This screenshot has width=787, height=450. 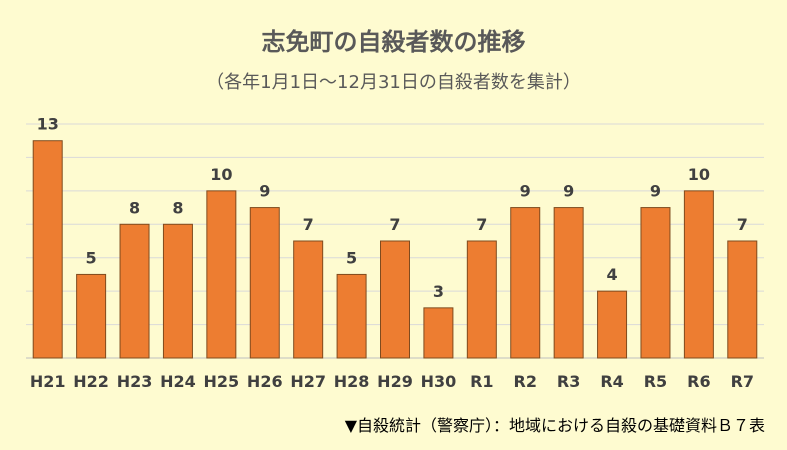 I want to click on bar-R2, so click(x=525, y=283).